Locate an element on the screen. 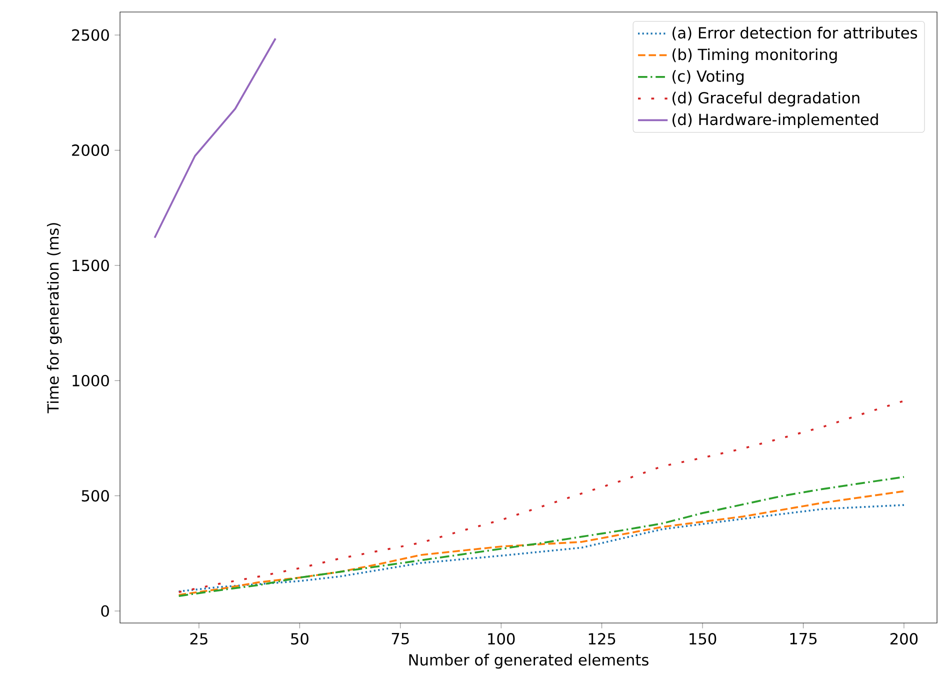 The width and height of the screenshot is (938, 695). x-tick-label: 200 is located at coordinates (904, 639).